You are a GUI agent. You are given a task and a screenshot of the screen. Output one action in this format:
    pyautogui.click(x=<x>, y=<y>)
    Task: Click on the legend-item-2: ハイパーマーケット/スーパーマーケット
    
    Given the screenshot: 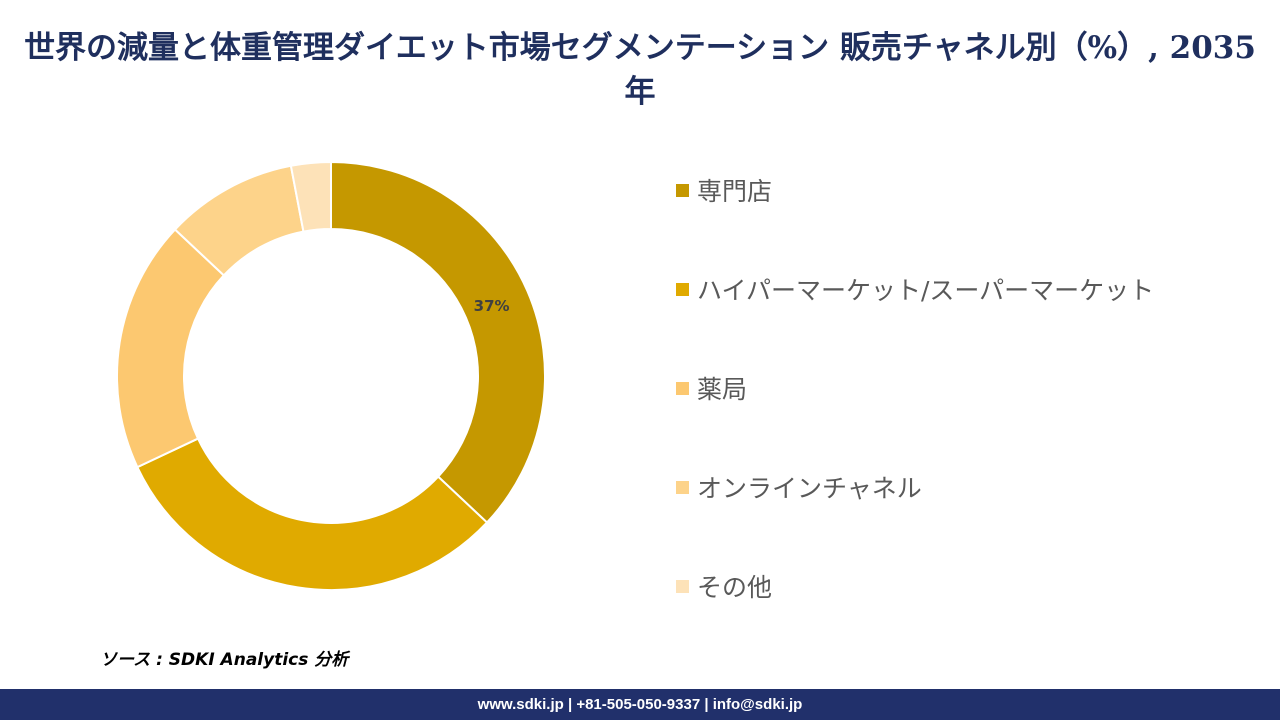 What is the action you would take?
    pyautogui.click(x=915, y=289)
    